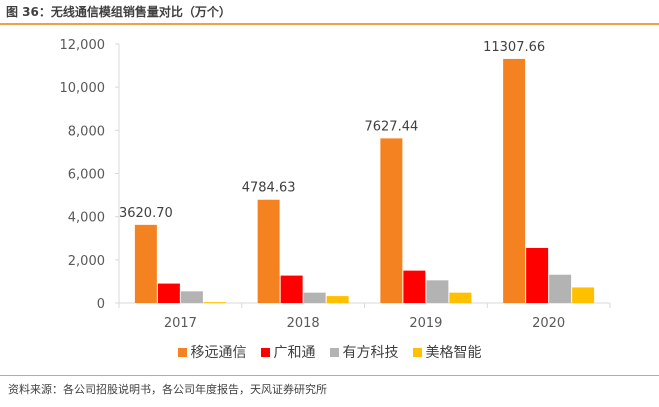 The width and height of the screenshot is (659, 407). Describe the element at coordinates (329, 24) in the screenshot. I see `top-rule` at that location.